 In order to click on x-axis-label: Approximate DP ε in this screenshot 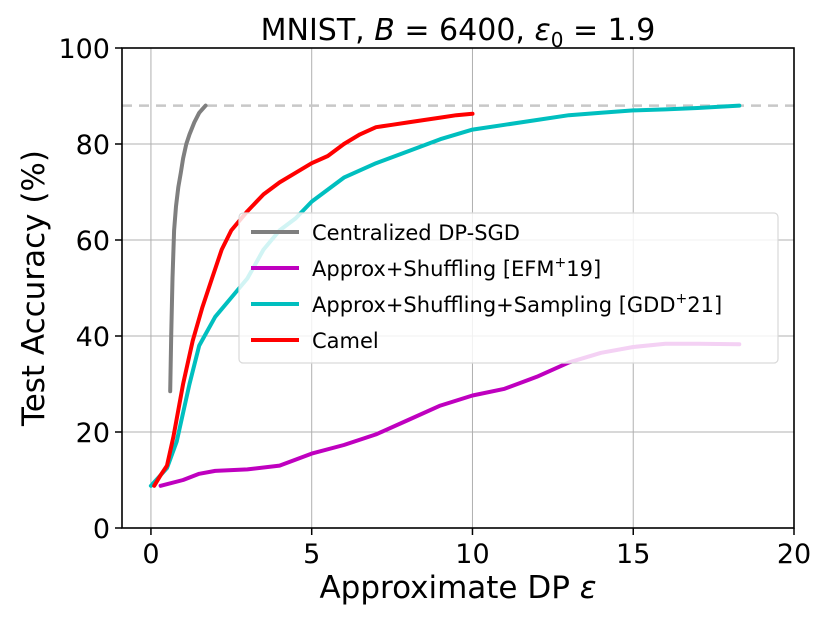, I will do `click(457, 588)`.